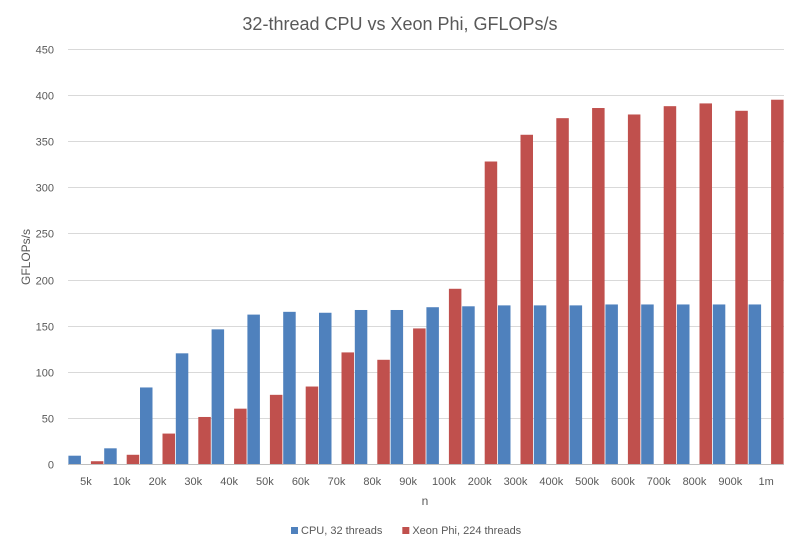  Describe the element at coordinates (634, 289) in the screenshot. I see `bar-xeon-phi-600k` at that location.